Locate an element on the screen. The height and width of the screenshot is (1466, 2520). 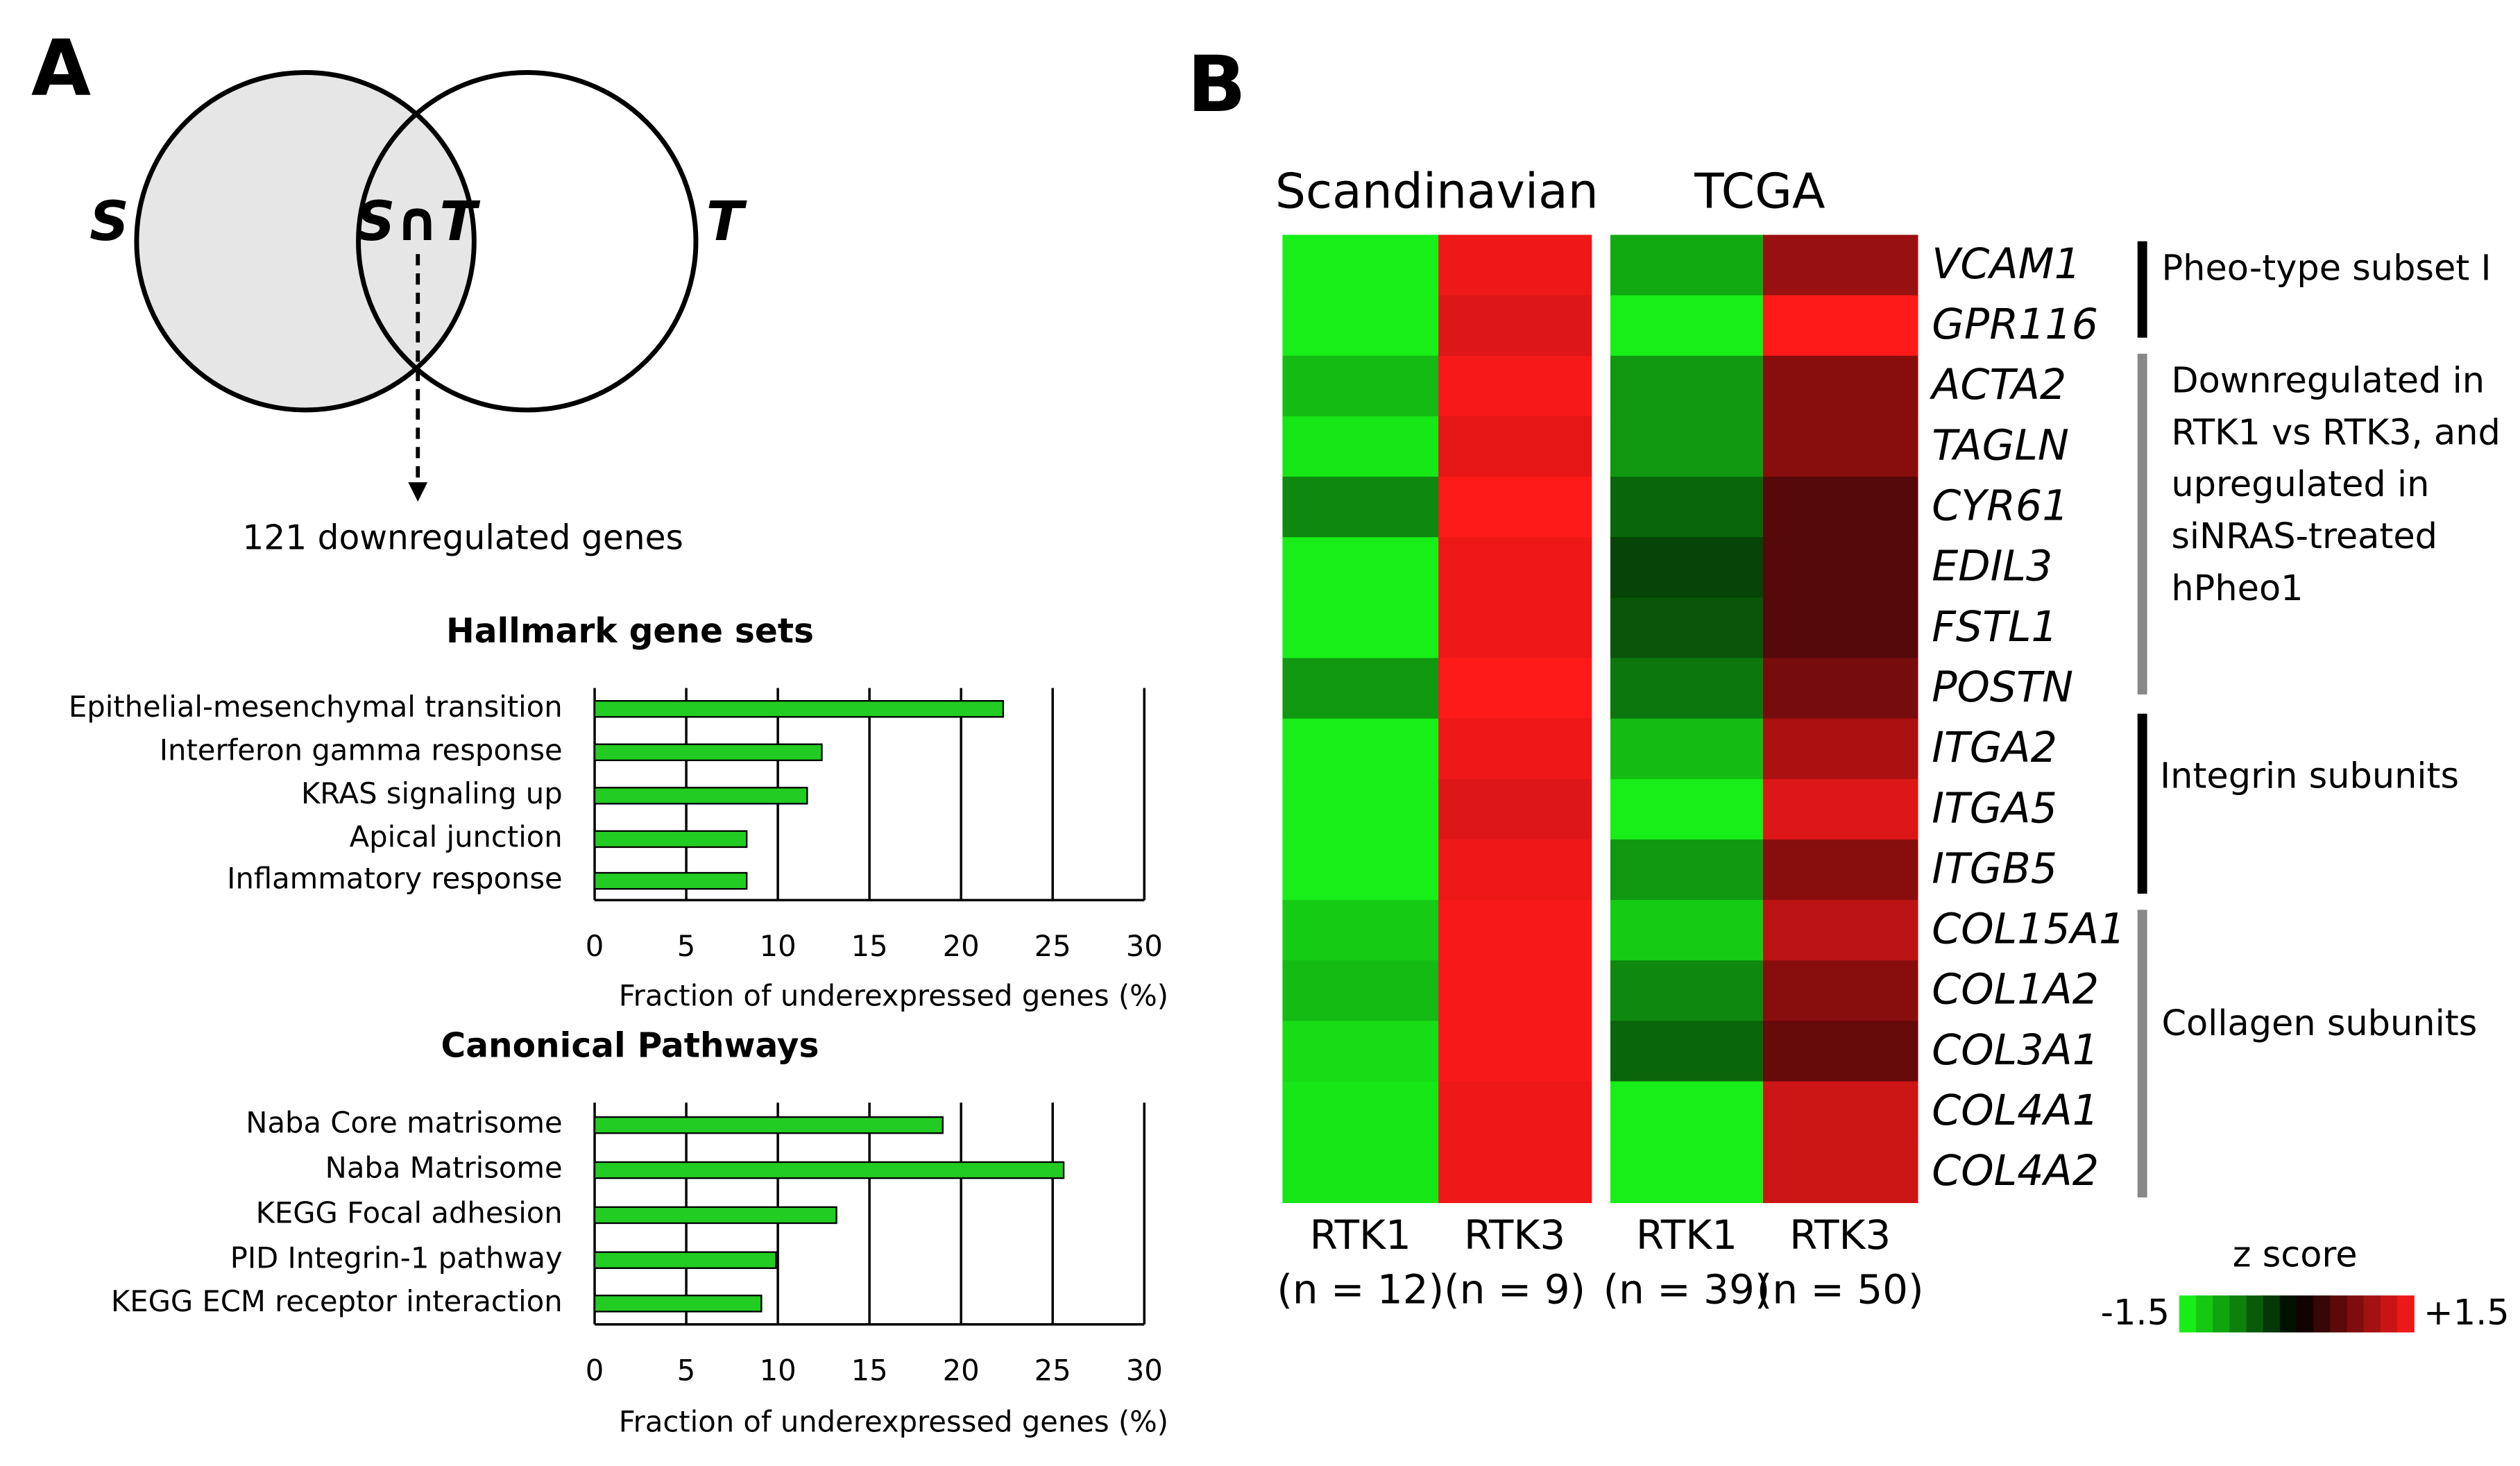
annotation: Collagen subunits is located at coordinates (2319, 1023).